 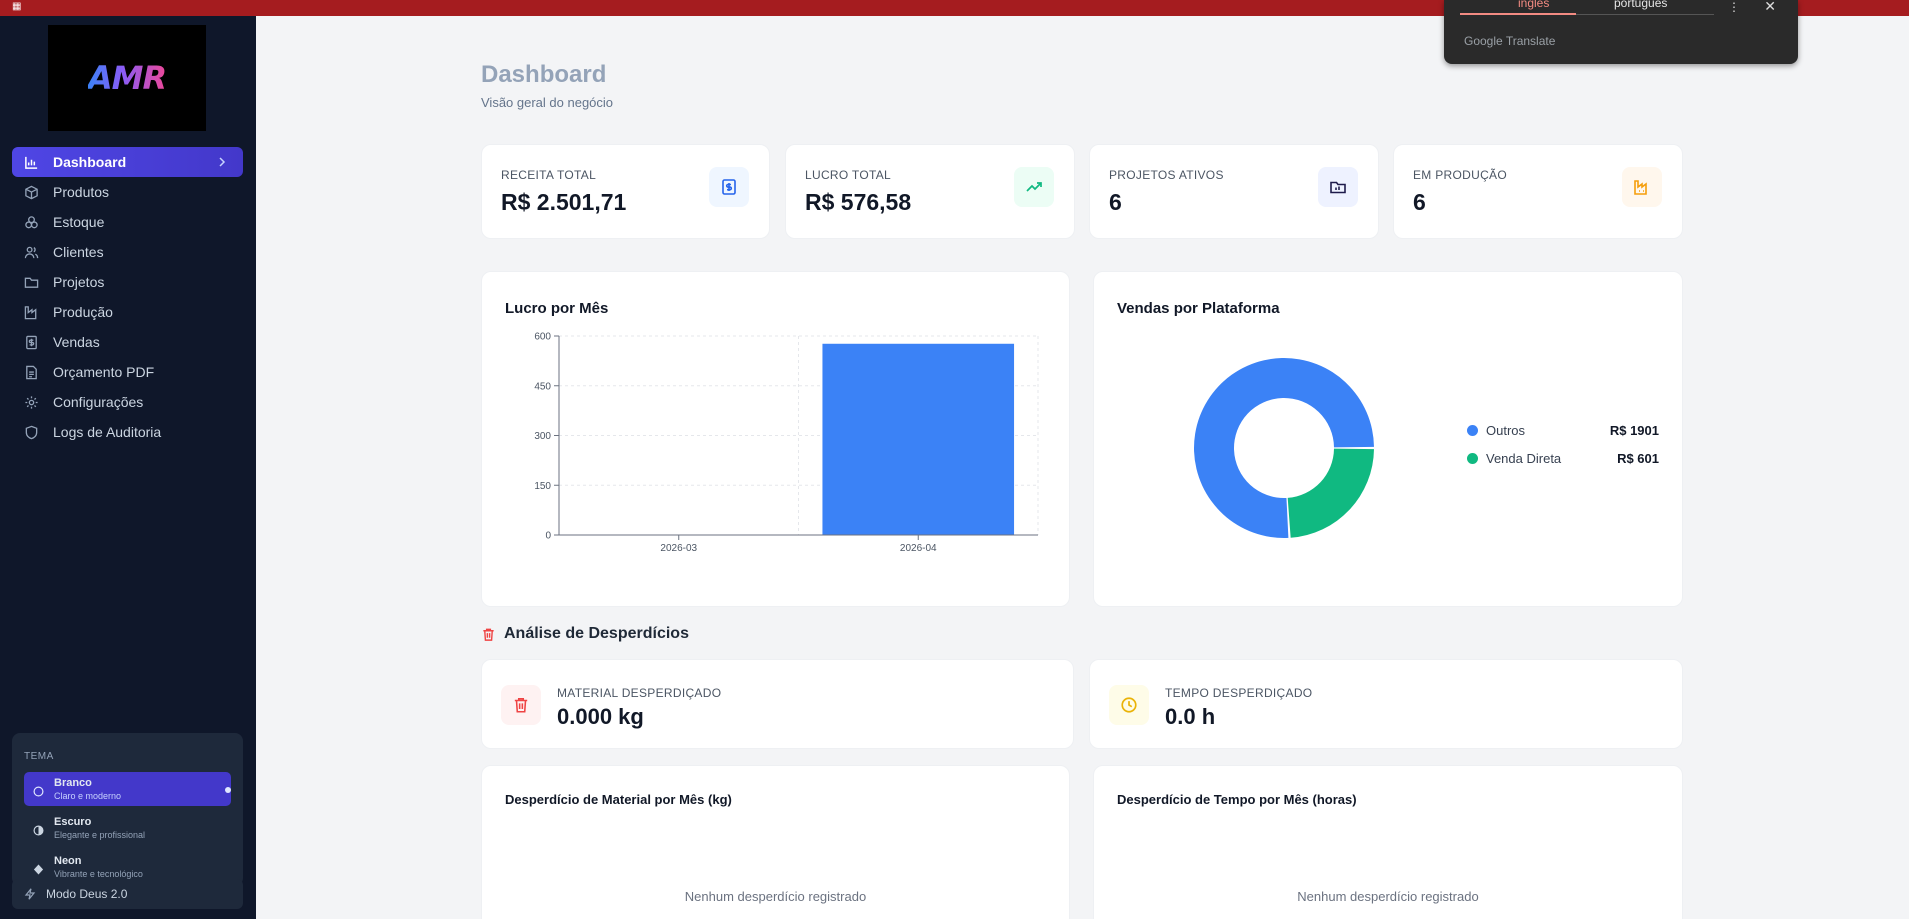 I want to click on sidebar-item-dashboard: Dashboard, so click(x=127, y=162).